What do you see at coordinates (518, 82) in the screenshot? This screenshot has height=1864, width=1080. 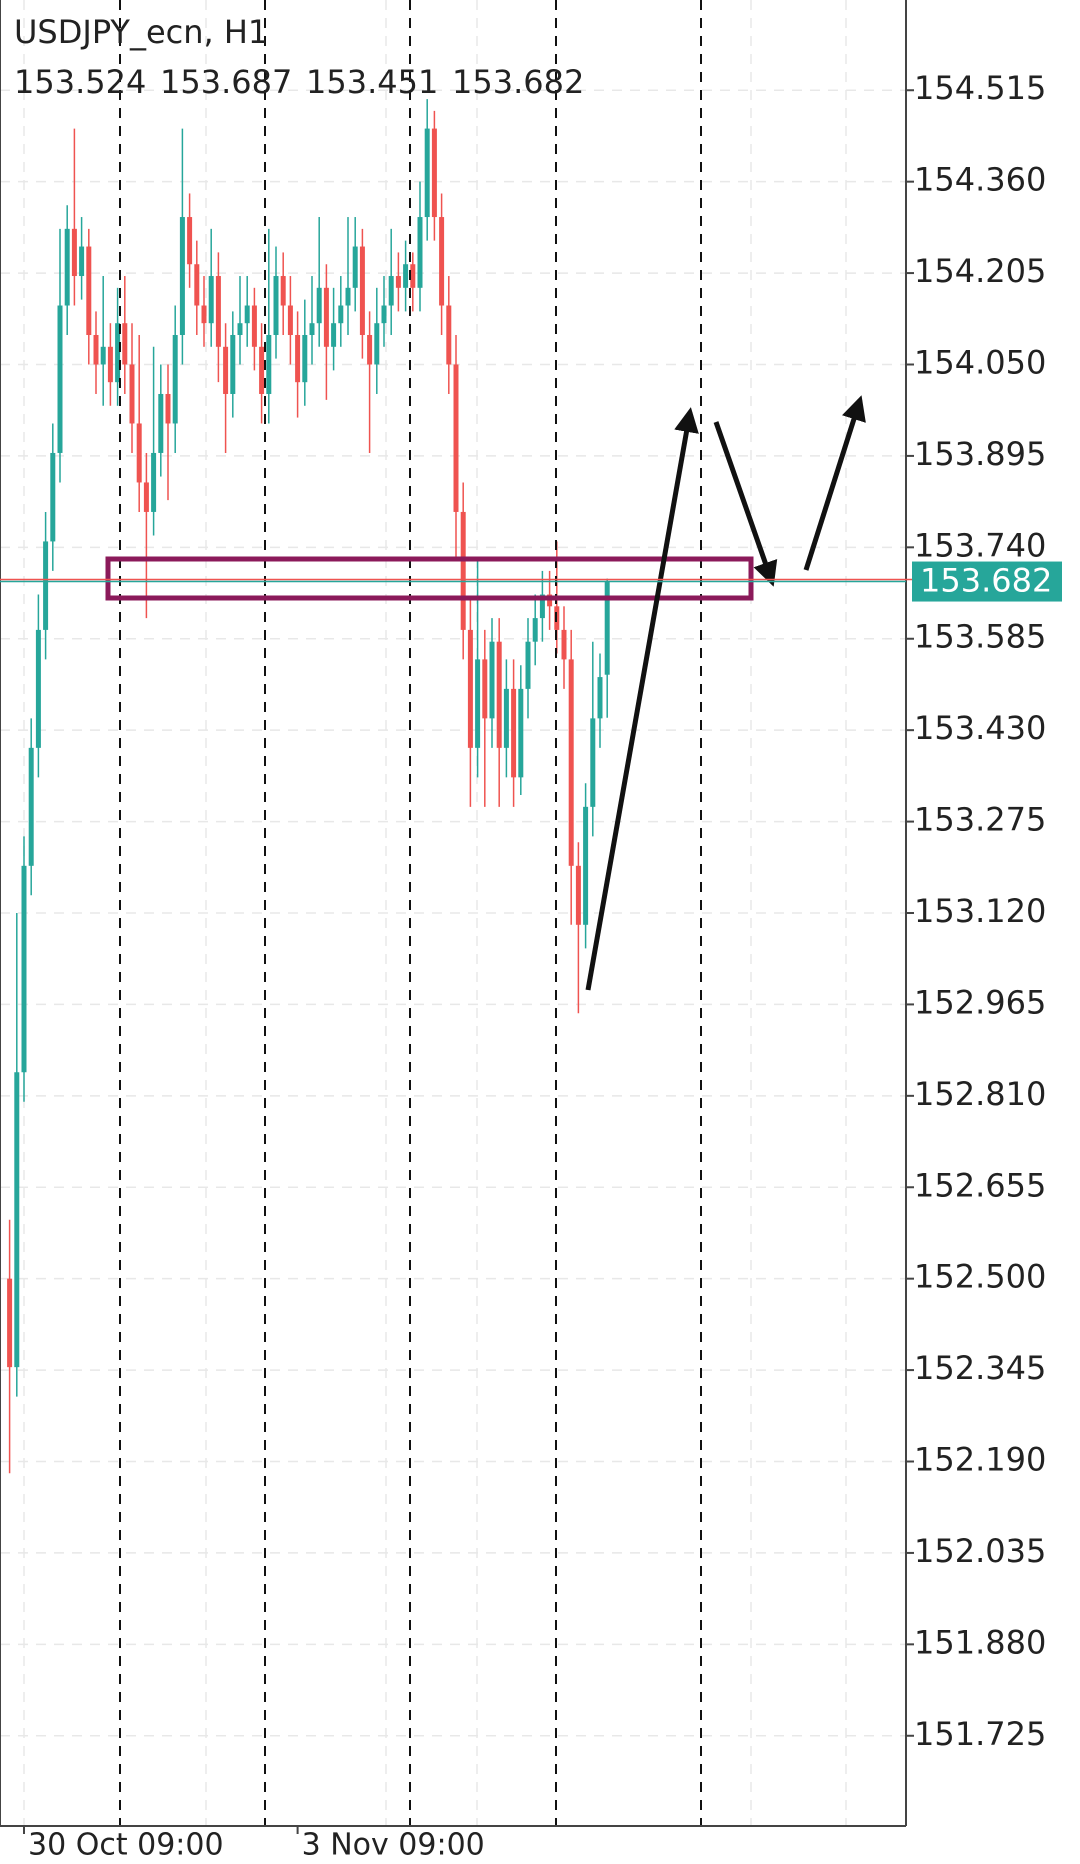 I see `ohlc-value: 153.682` at bounding box center [518, 82].